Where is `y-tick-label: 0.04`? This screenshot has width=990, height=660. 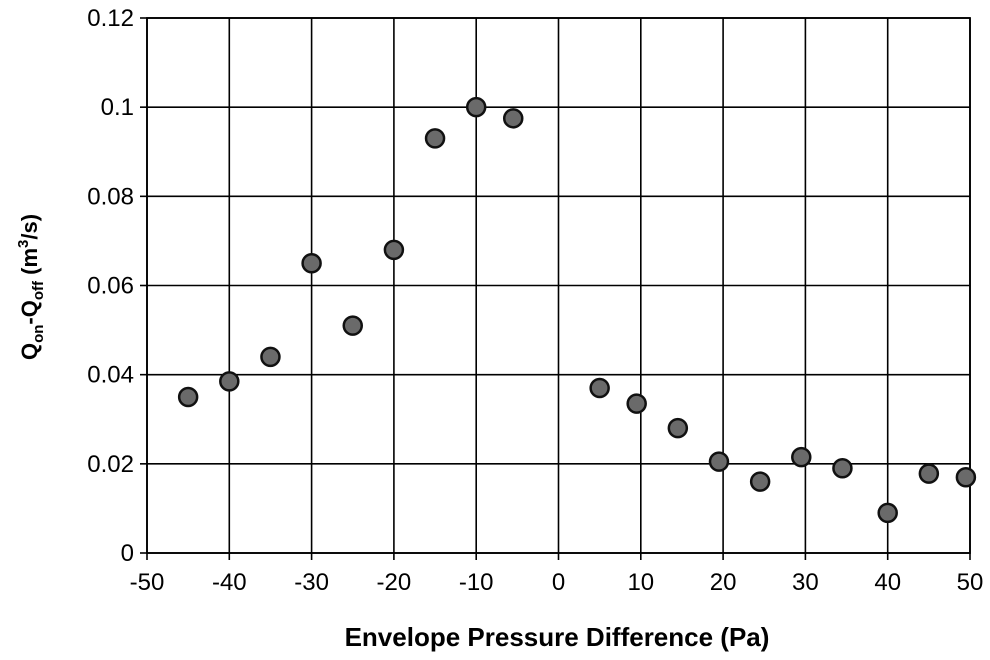
y-tick-label: 0.04 is located at coordinates (110, 375).